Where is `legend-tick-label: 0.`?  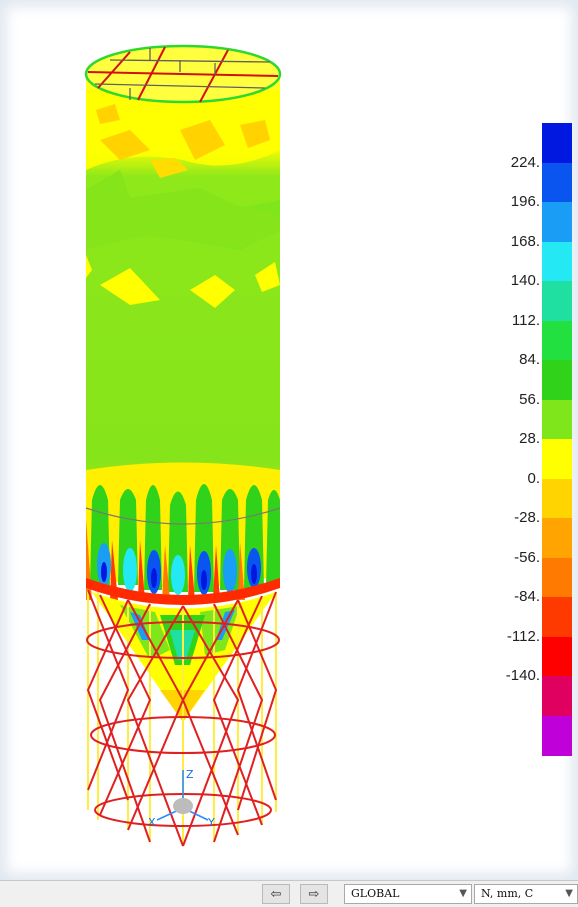
legend-tick-label: 0. is located at coordinates (533, 478).